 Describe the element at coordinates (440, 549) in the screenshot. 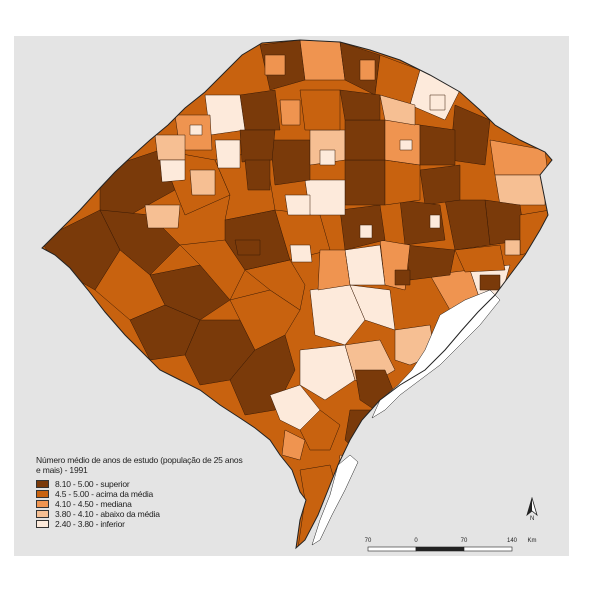

I see `scale-bar-graphic` at that location.